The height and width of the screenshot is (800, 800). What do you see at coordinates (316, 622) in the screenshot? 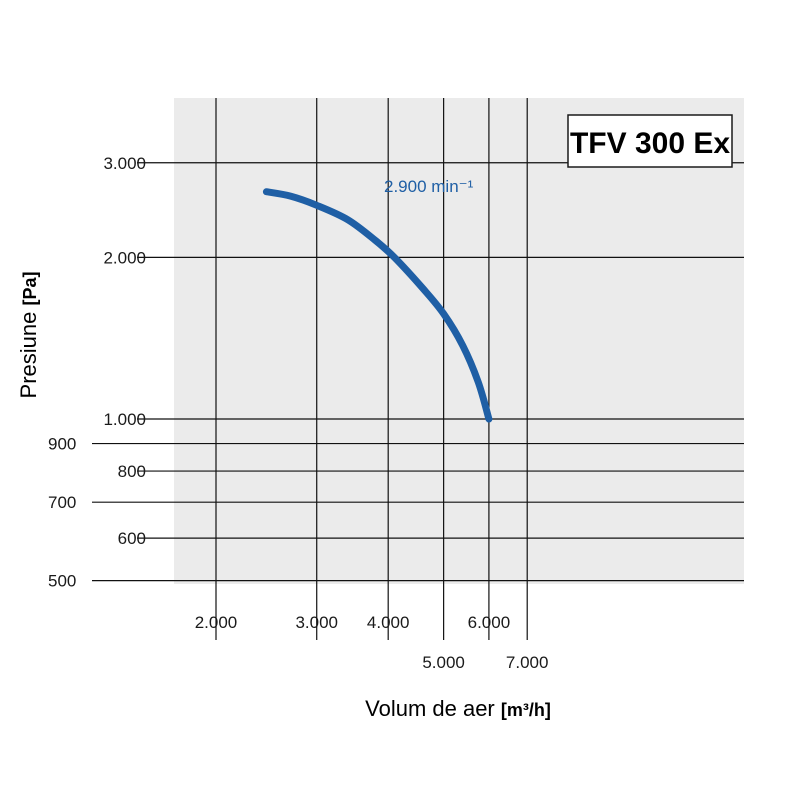
I see `x-tick-label: 3.000` at bounding box center [316, 622].